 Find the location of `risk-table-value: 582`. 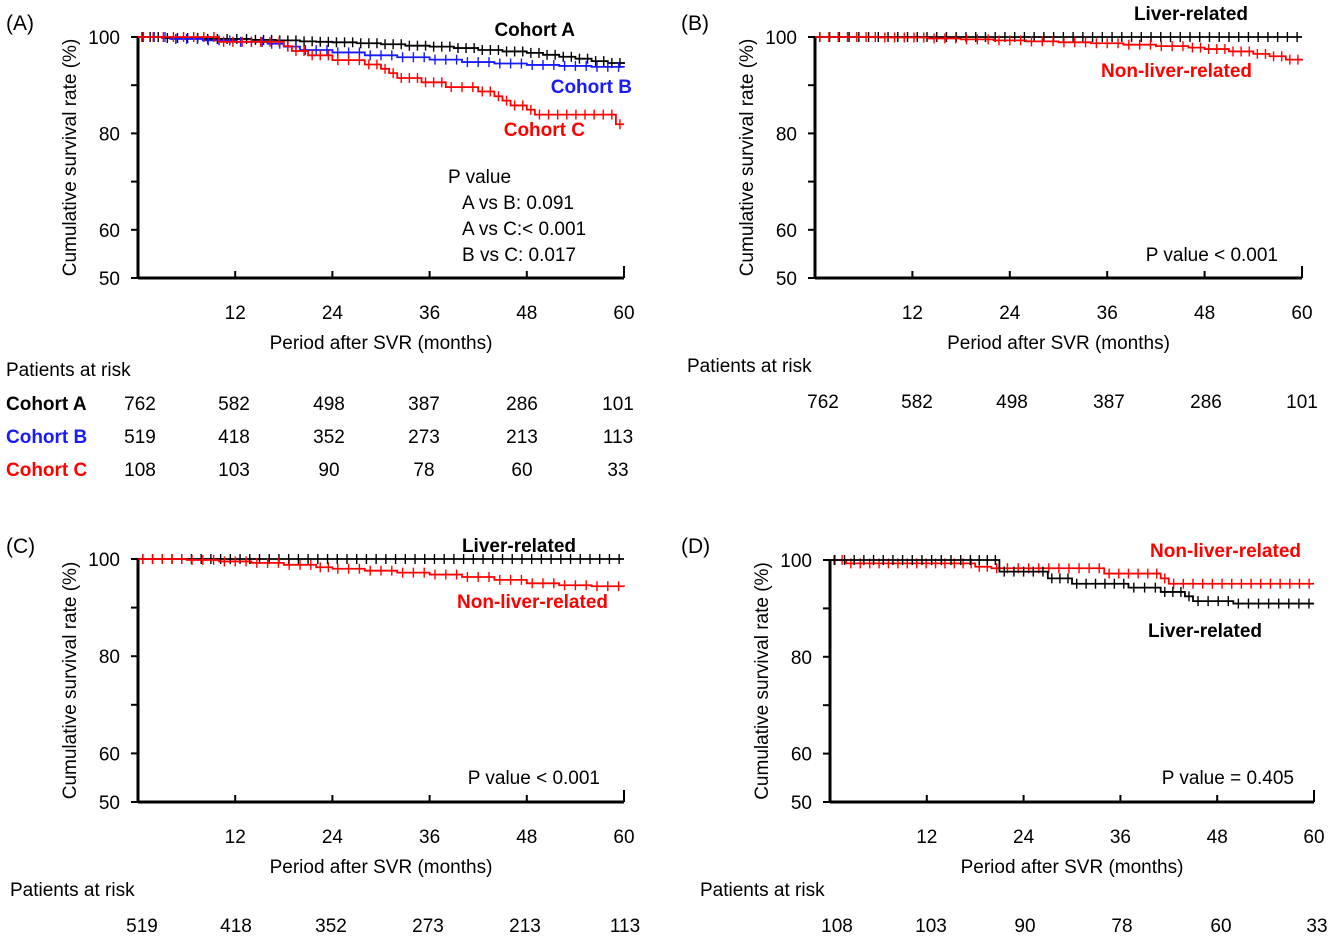

risk-table-value: 582 is located at coordinates (234, 404).